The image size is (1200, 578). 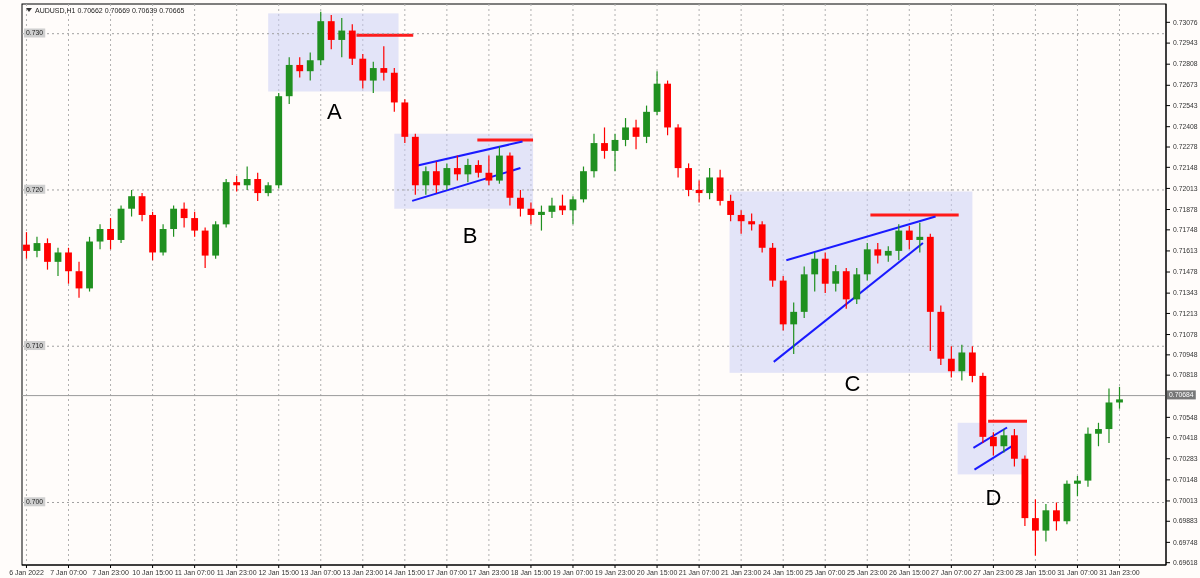 I want to click on annotation: D, so click(x=993, y=498).